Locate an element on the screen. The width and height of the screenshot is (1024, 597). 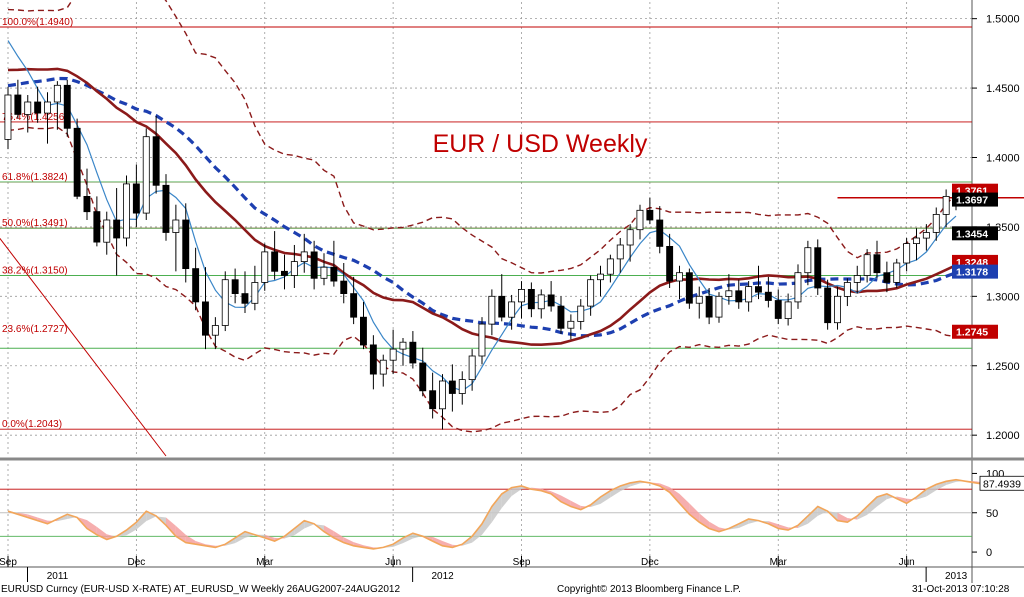
price-axis-tick-label: 1.3000 is located at coordinates (1003, 297).